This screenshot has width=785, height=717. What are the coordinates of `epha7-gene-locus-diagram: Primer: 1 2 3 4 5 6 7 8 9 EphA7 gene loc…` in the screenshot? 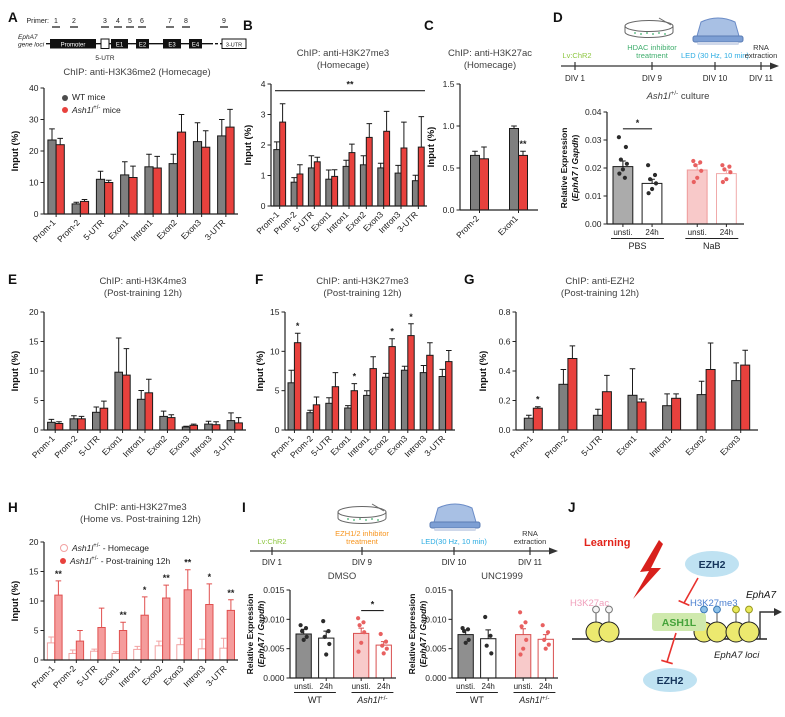 It's located at (132, 40).